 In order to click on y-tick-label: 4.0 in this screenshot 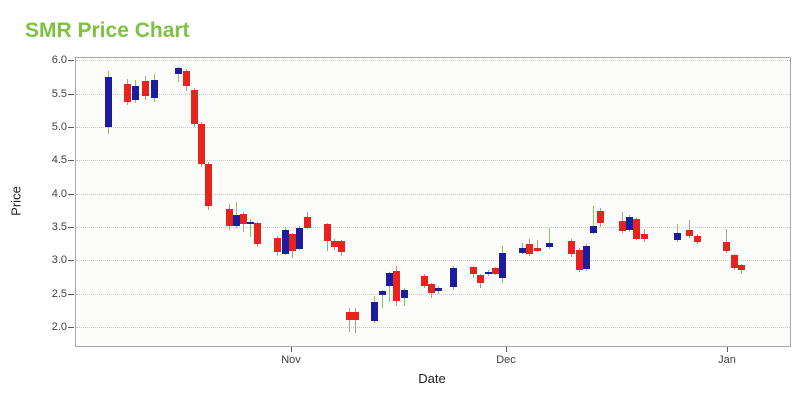, I will do `click(59, 193)`.